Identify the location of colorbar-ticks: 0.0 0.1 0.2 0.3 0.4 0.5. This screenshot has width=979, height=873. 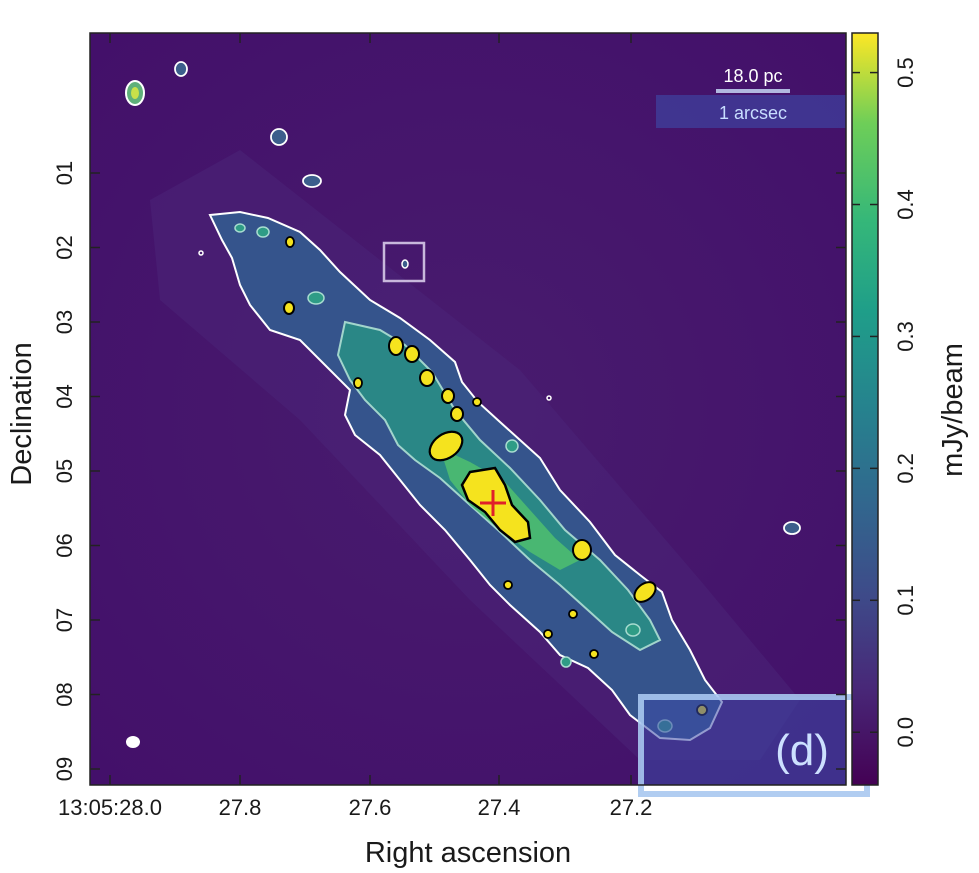
(885, 402).